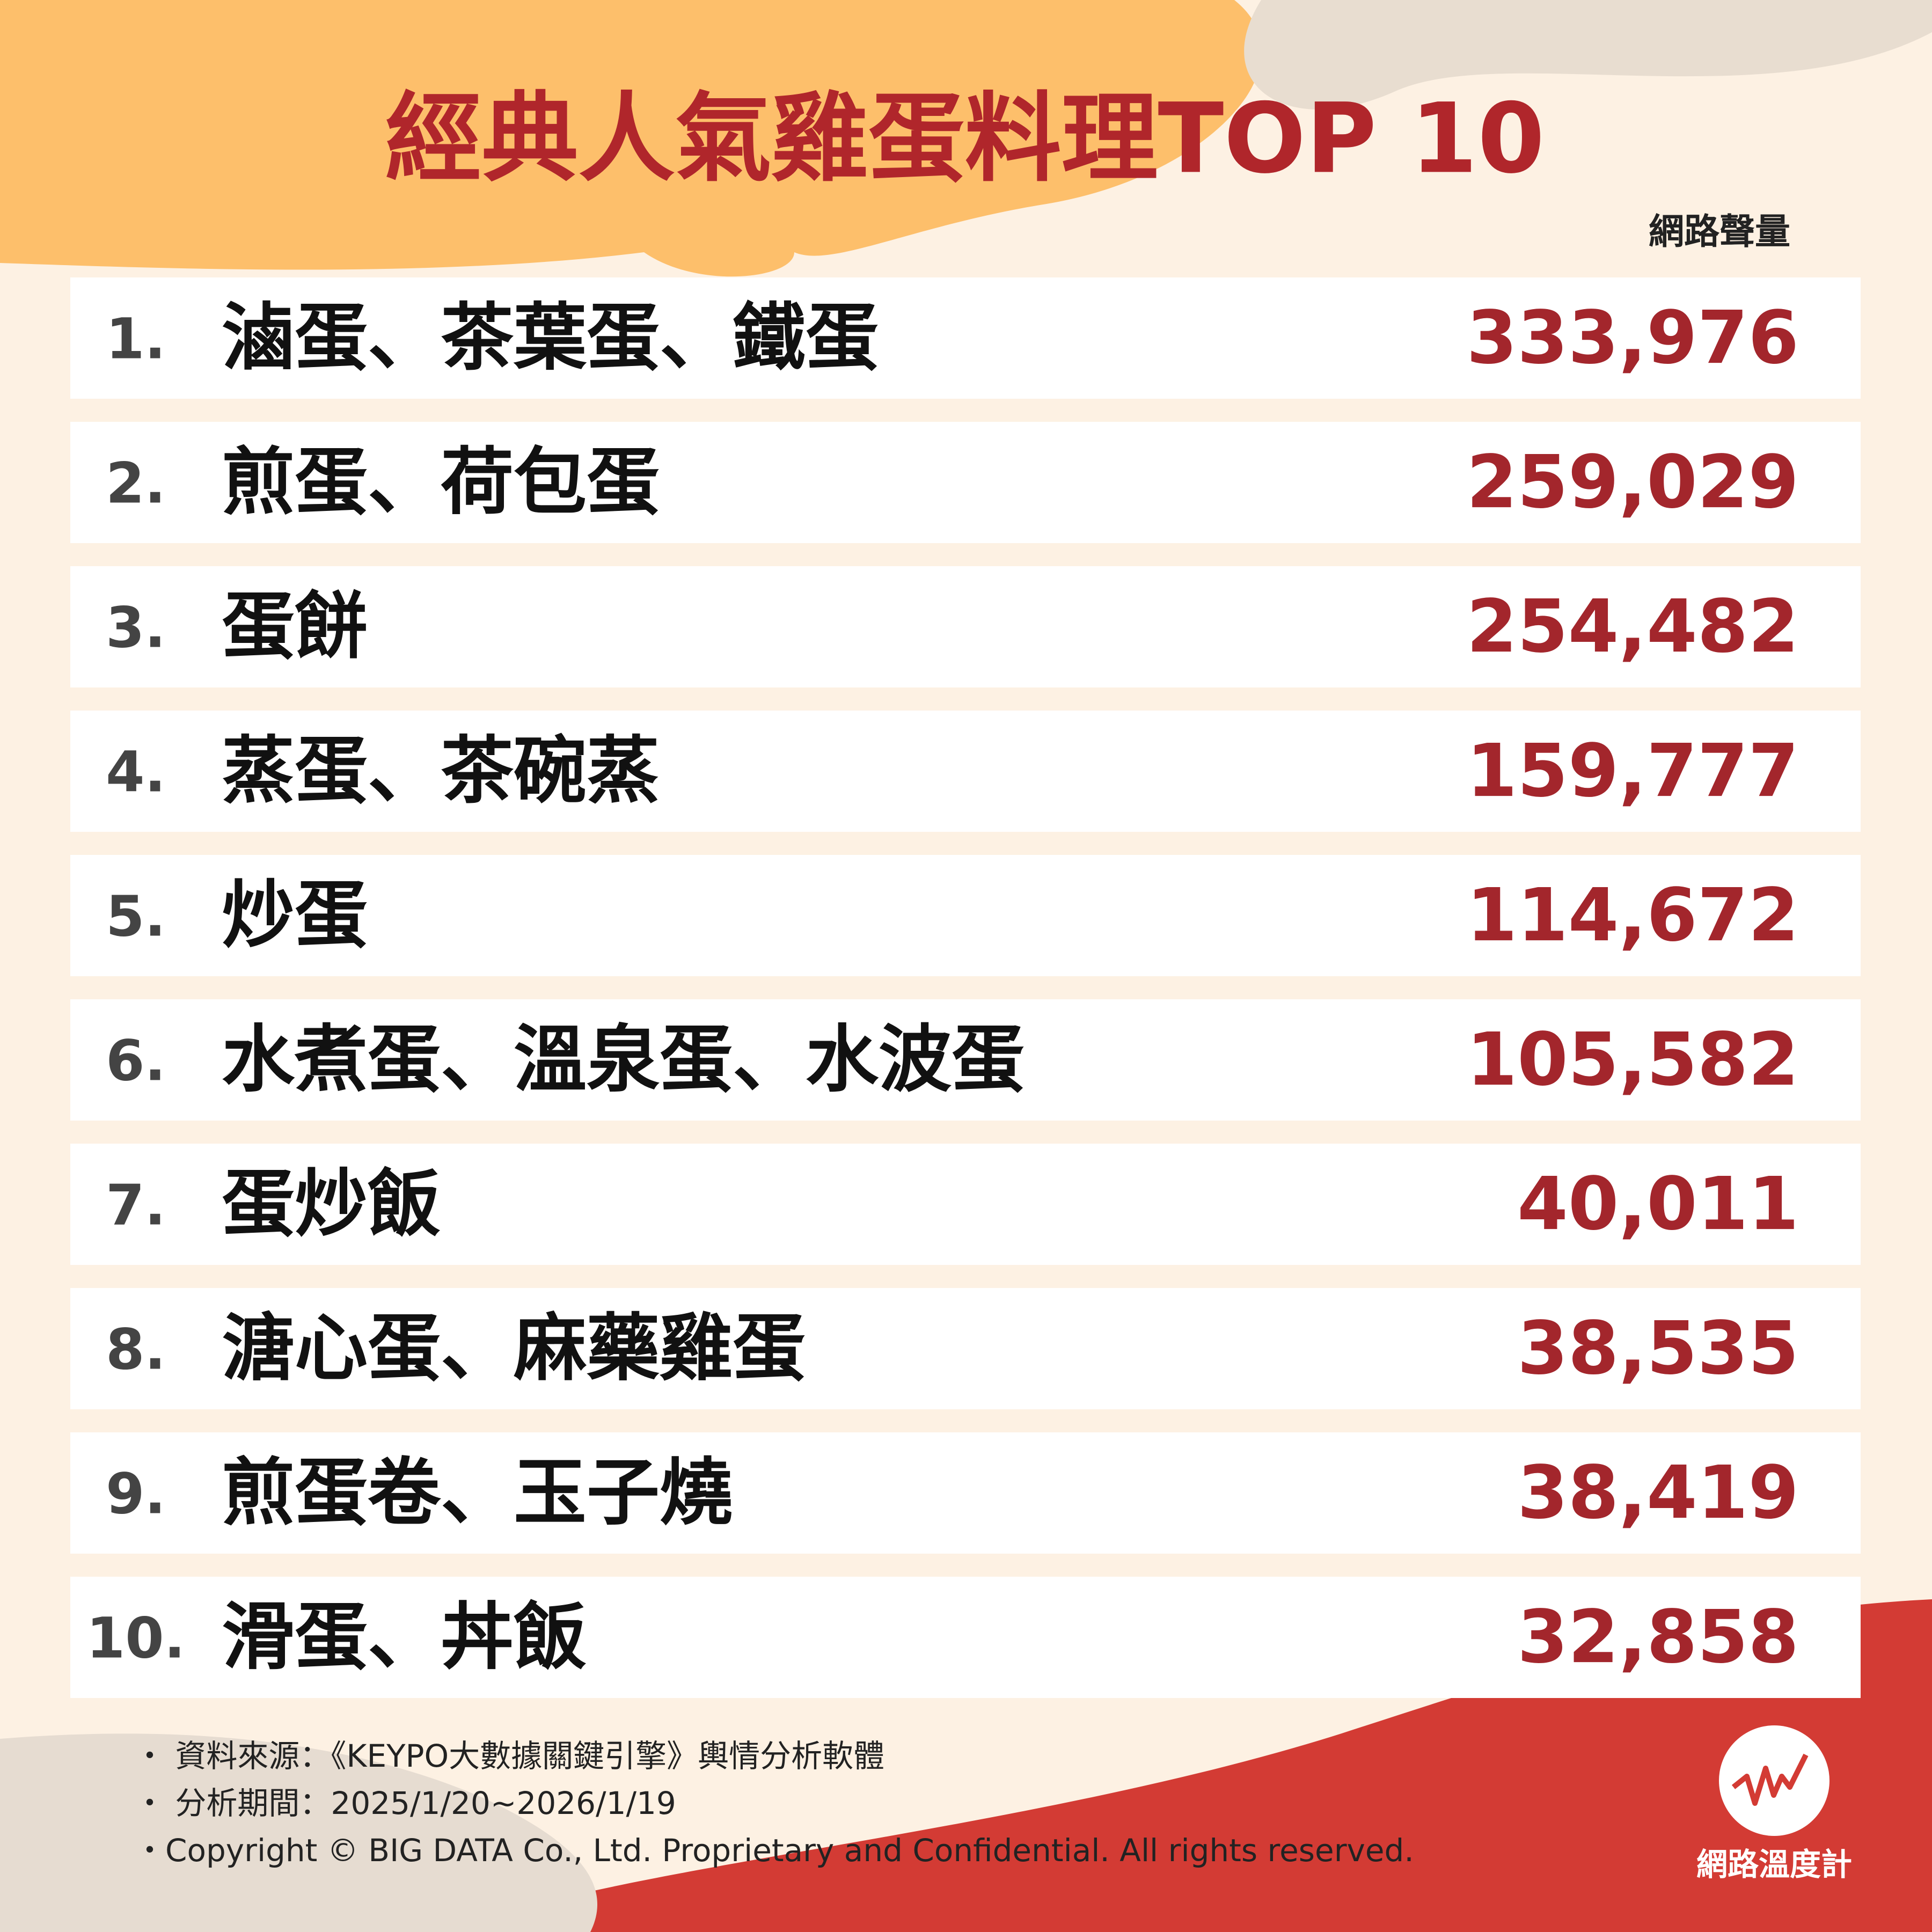 The height and width of the screenshot is (1932, 1932). Describe the element at coordinates (1633, 338) in the screenshot. I see `volume: 333,976` at that location.